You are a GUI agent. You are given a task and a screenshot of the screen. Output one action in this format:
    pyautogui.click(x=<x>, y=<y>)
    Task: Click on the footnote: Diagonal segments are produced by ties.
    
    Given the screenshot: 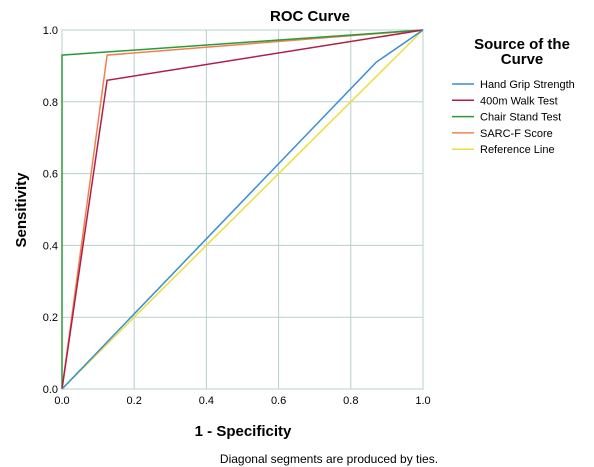 What is the action you would take?
    pyautogui.click(x=329, y=459)
    